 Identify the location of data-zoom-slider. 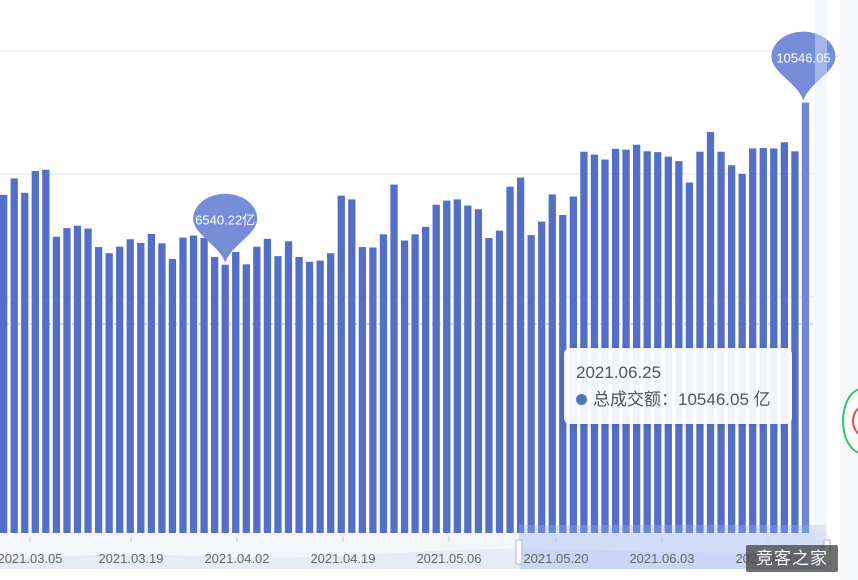
(415, 547).